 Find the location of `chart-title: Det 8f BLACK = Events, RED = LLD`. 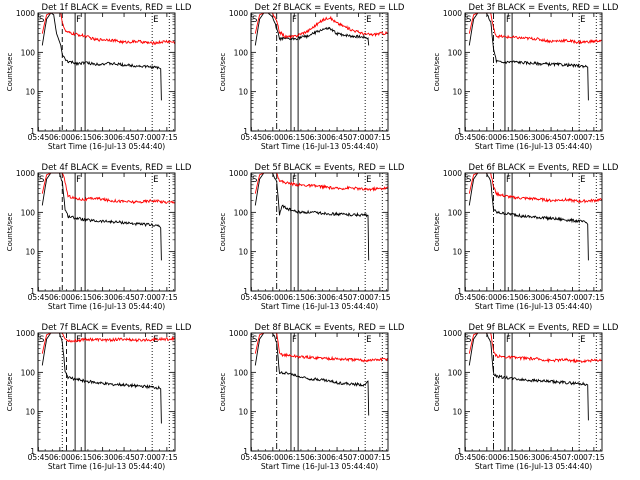

chart-title: Det 8f BLACK = Events, RED = LLD is located at coordinates (330, 328).